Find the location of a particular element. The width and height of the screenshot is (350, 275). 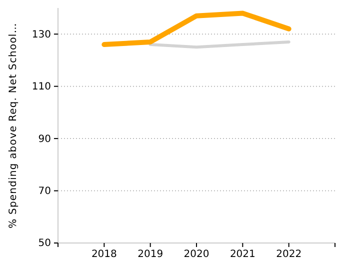

x-tick-label: 2022 is located at coordinates (289, 254).